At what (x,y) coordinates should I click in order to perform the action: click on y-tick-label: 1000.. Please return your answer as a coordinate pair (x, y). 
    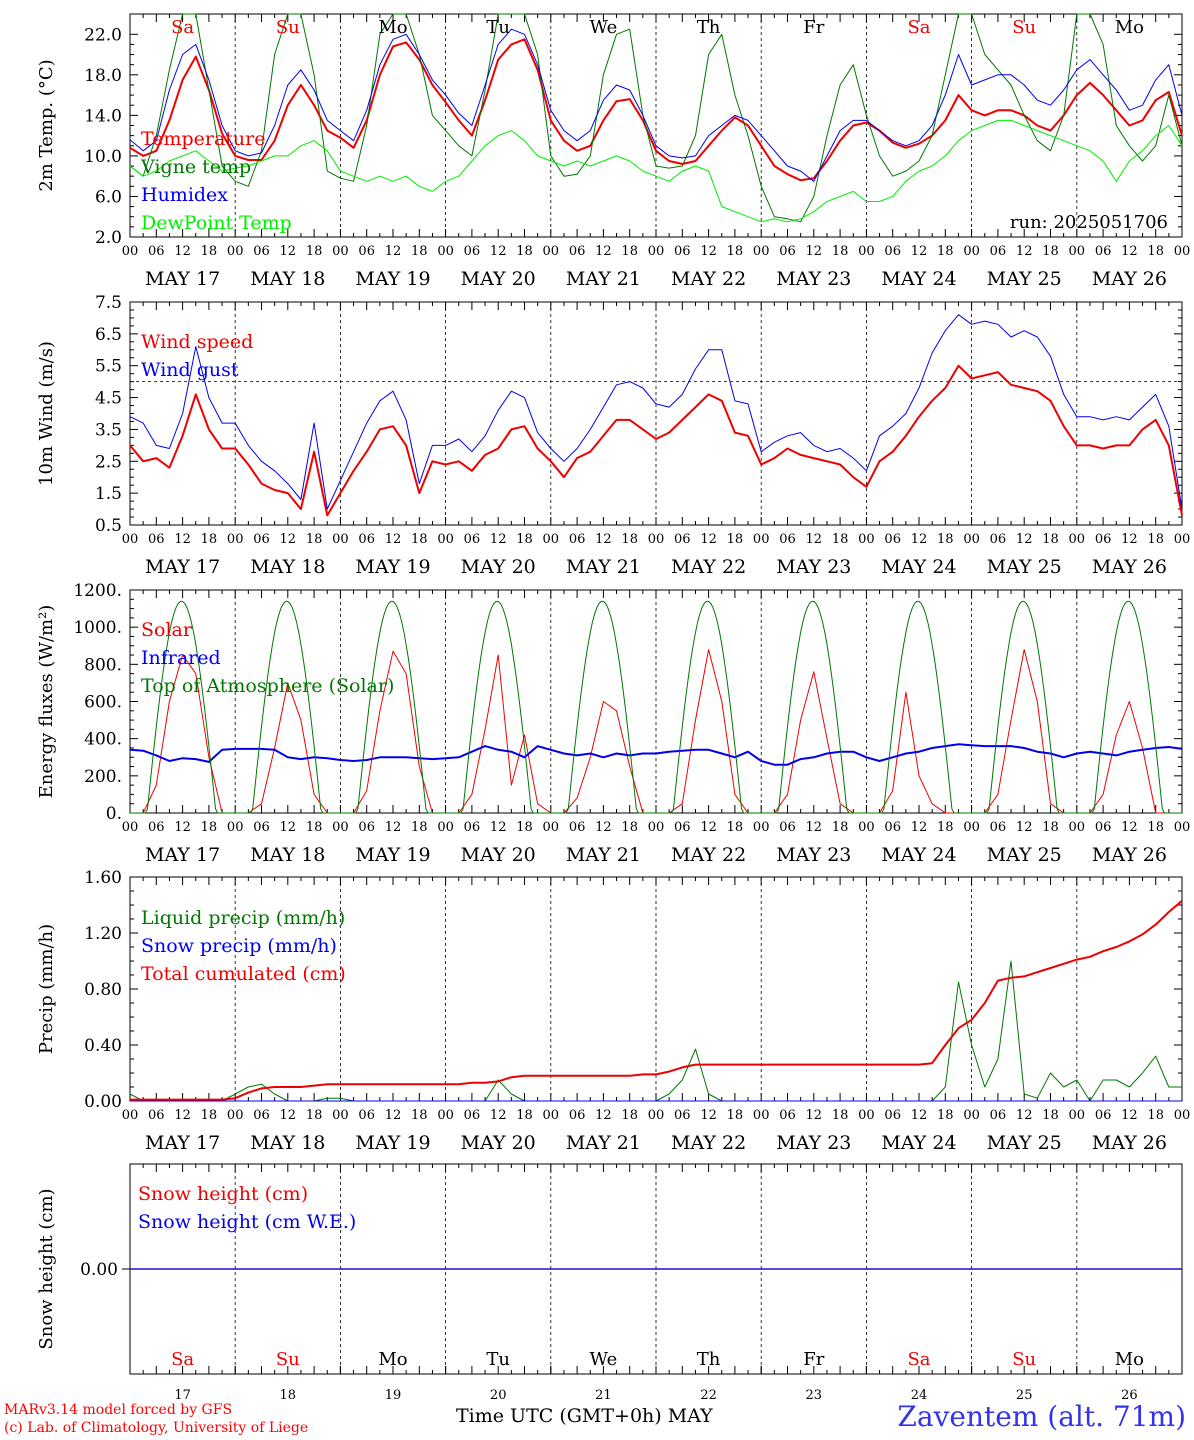
    Looking at the image, I should click on (97, 628).